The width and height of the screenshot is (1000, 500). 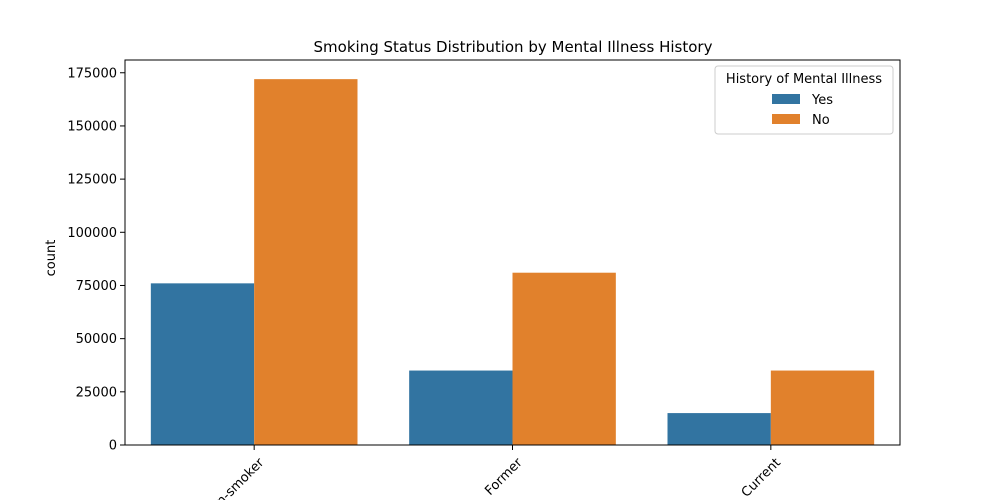 I want to click on y-tick-label: 75000, so click(x=96, y=286).